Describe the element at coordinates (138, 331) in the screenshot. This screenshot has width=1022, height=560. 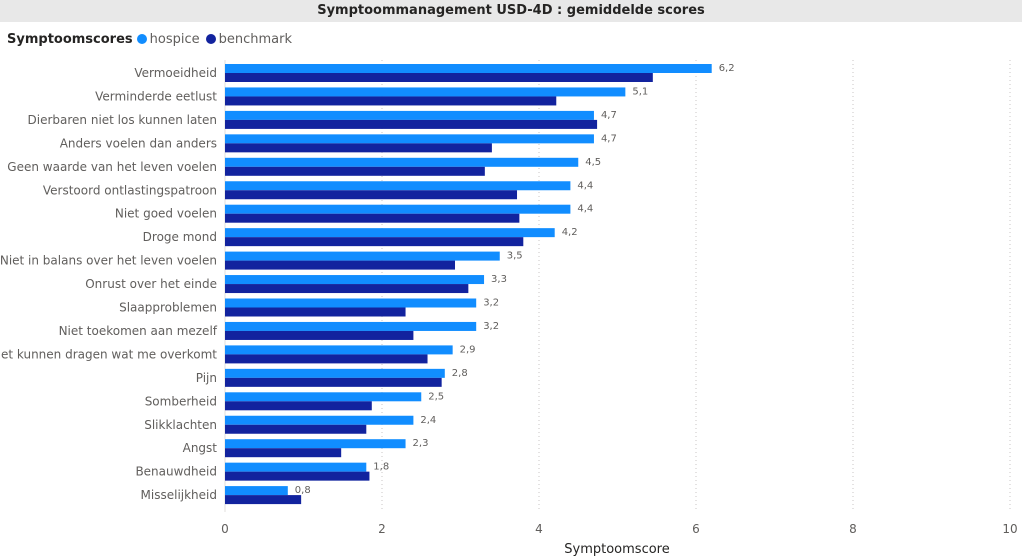
I see `category-label: Niet toekomen aan mezelf` at that location.